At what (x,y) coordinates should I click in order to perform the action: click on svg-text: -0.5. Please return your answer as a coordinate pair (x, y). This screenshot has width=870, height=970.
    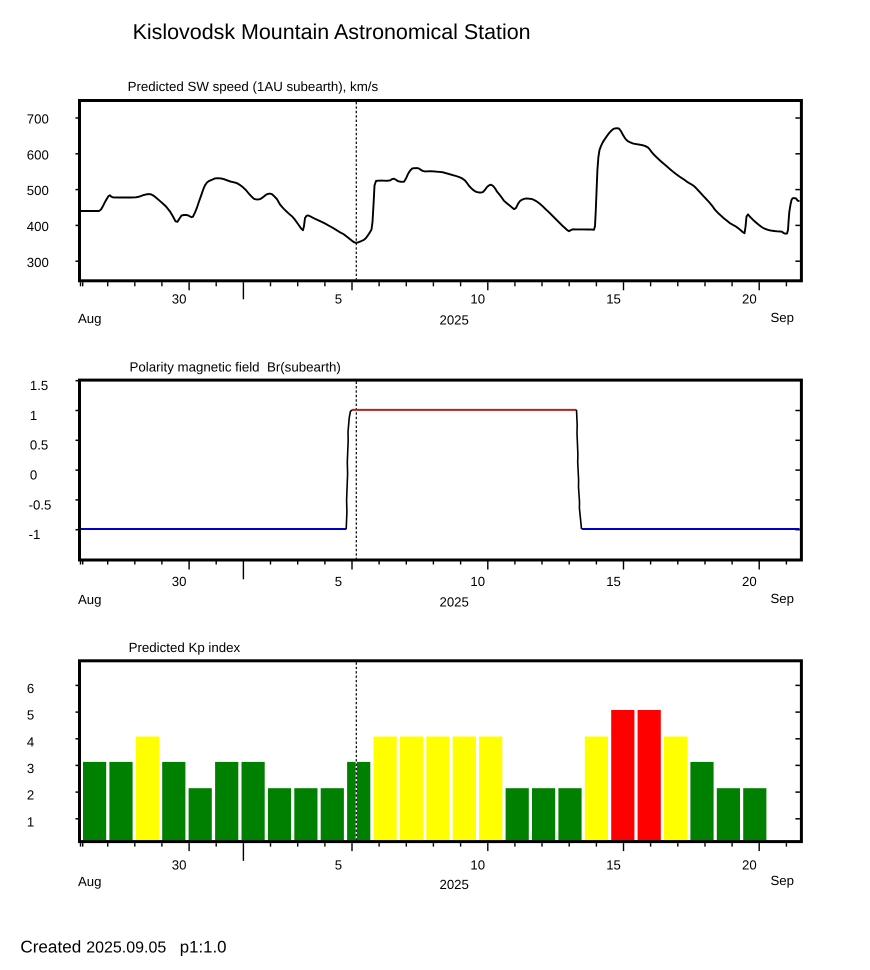
    Looking at the image, I should click on (40, 504).